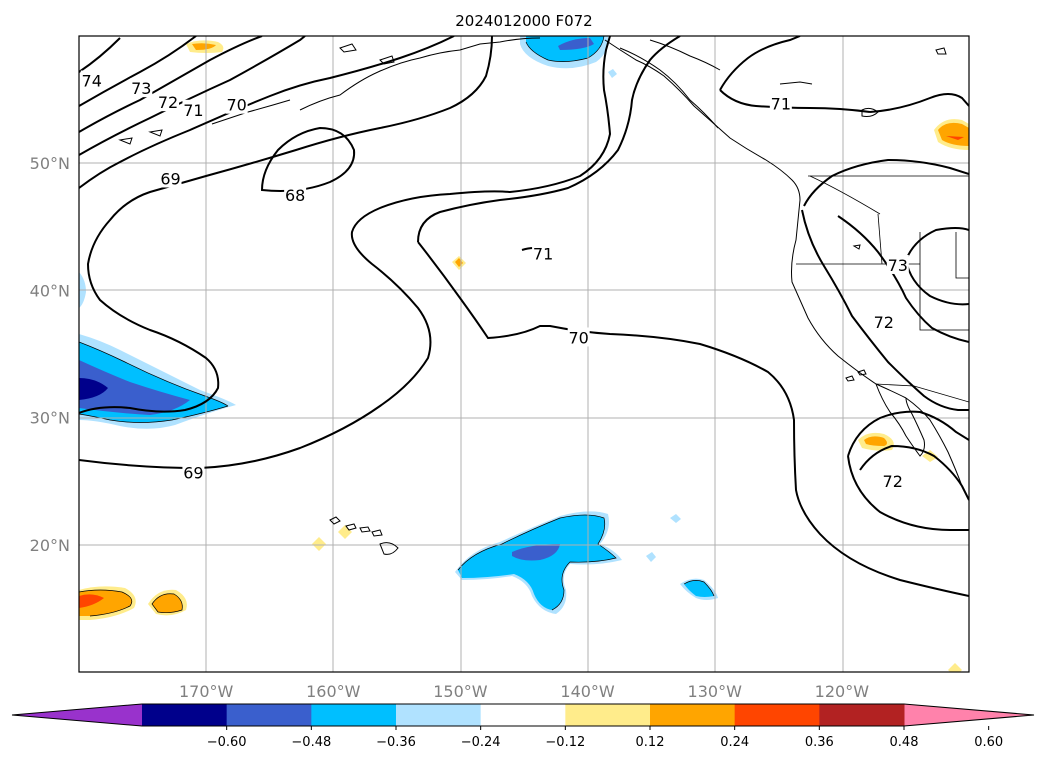  What do you see at coordinates (50, 418) in the screenshot?
I see `latitude-label: 30°N` at bounding box center [50, 418].